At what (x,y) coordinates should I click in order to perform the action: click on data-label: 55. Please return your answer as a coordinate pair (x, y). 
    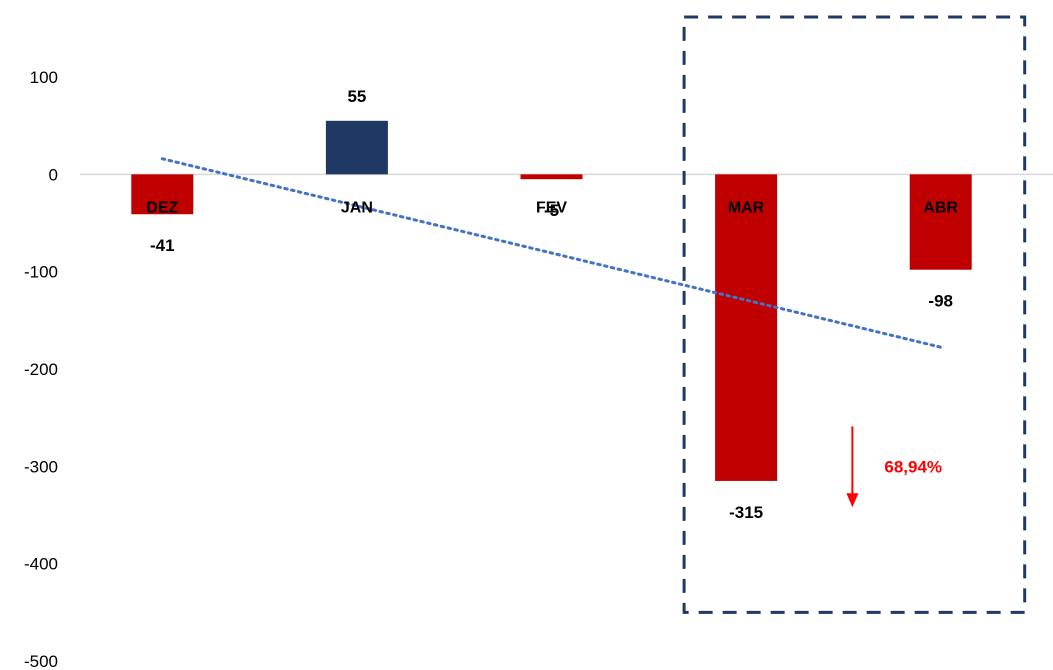
    Looking at the image, I should click on (356, 96).